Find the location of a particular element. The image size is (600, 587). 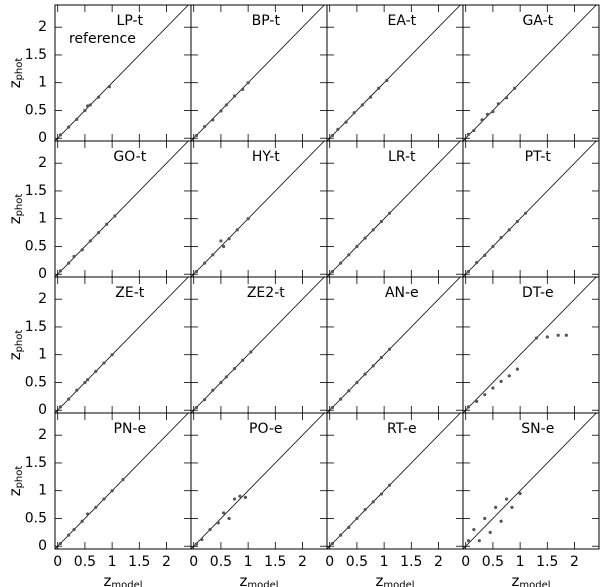

x-axis-label-main: z is located at coordinates (515, 579).